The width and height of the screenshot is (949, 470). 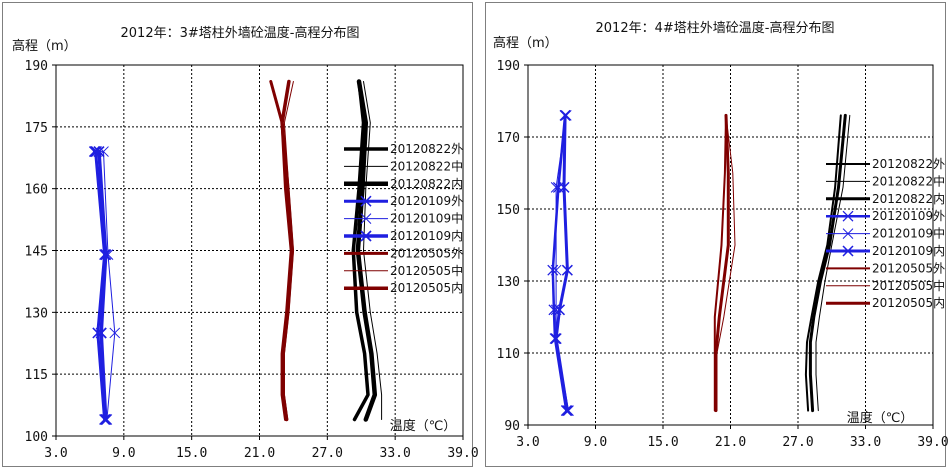 I want to click on chart-2-legend-label-7: 20120505外, so click(x=908, y=268).